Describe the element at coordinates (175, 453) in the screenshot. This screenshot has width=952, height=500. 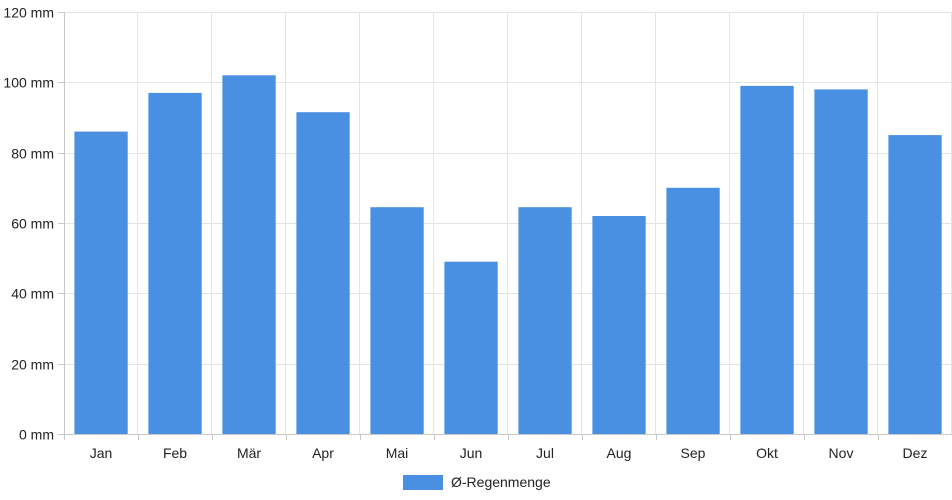
I see `x-tick-label: Feb` at that location.